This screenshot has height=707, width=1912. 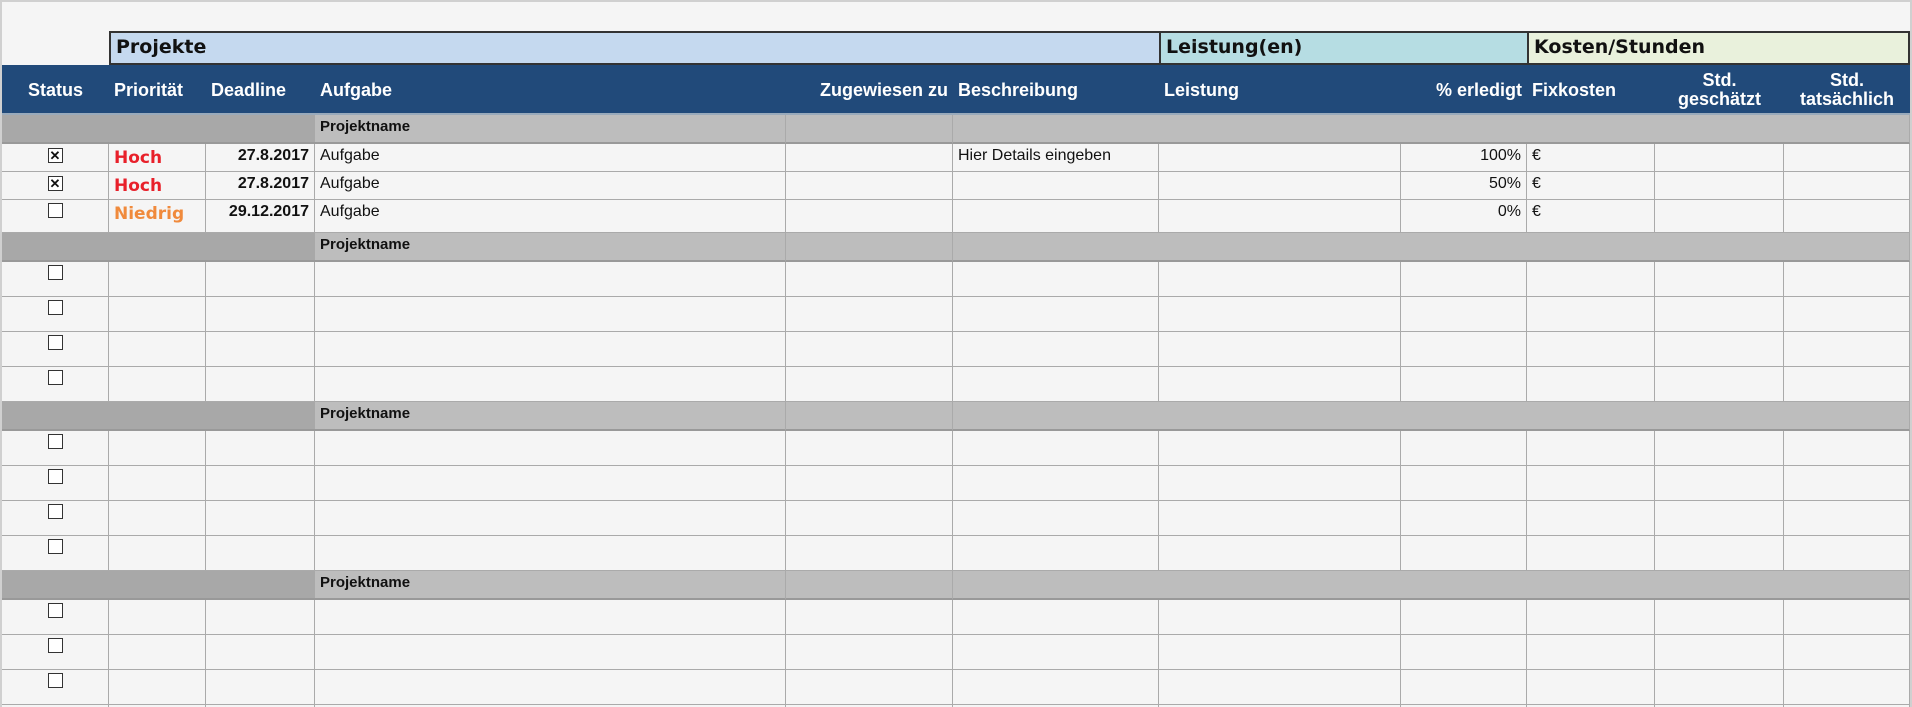 What do you see at coordinates (1591, 186) in the screenshot?
I see `fixed-cost-cell: €` at bounding box center [1591, 186].